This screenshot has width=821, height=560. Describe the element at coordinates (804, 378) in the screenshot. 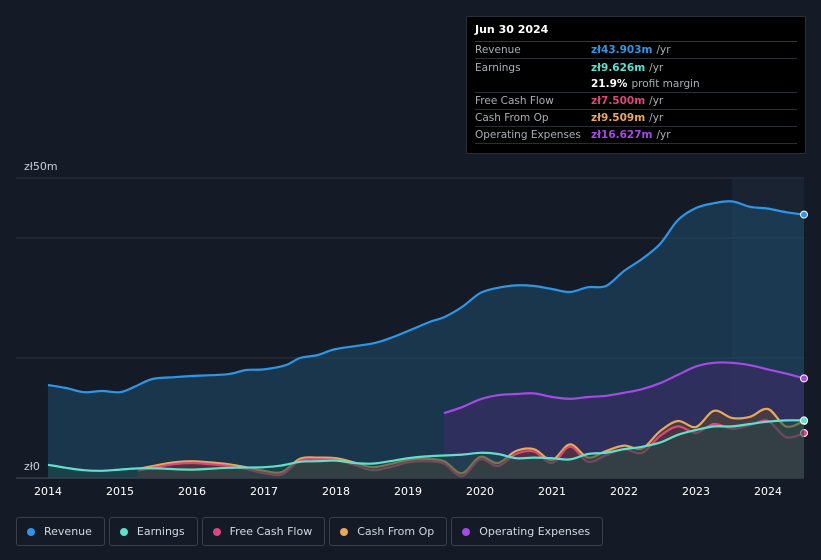

I see `end-marker-operating-expenses` at that location.